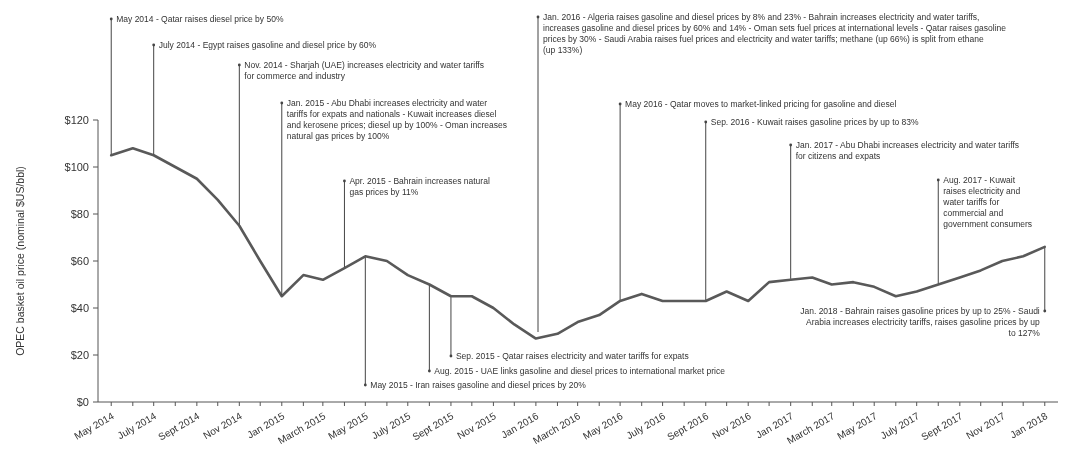  What do you see at coordinates (79, 307) in the screenshot?
I see `y-tick-label: $40` at bounding box center [79, 307].